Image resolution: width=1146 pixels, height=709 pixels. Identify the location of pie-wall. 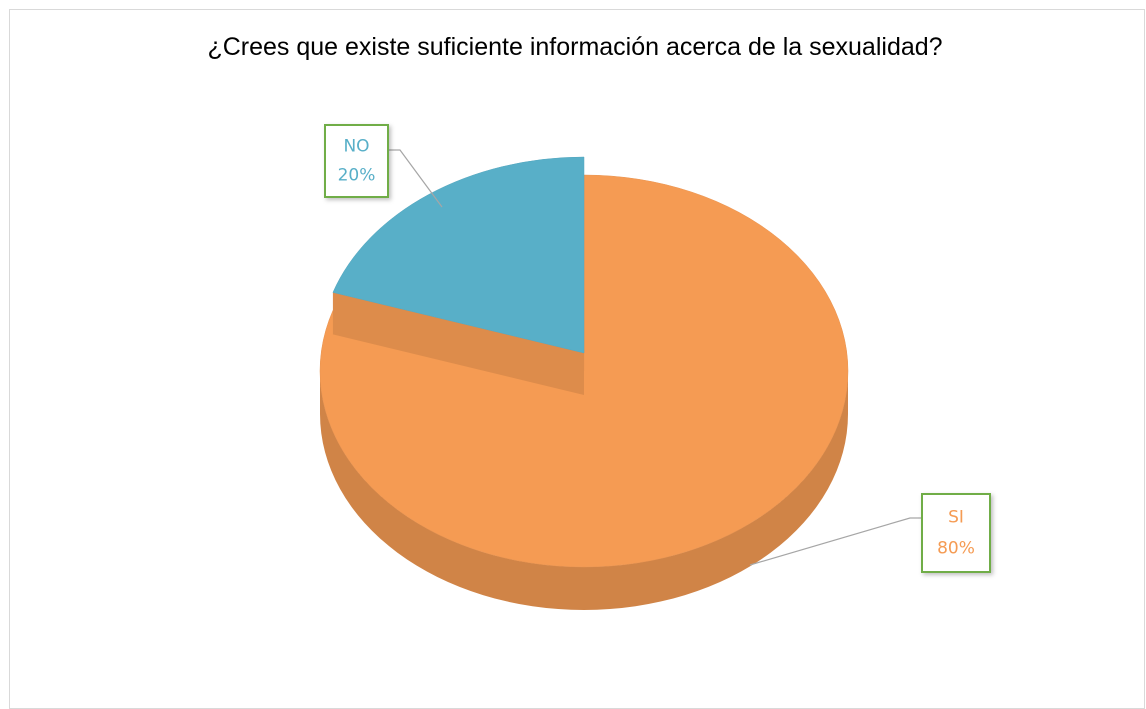
(458, 343).